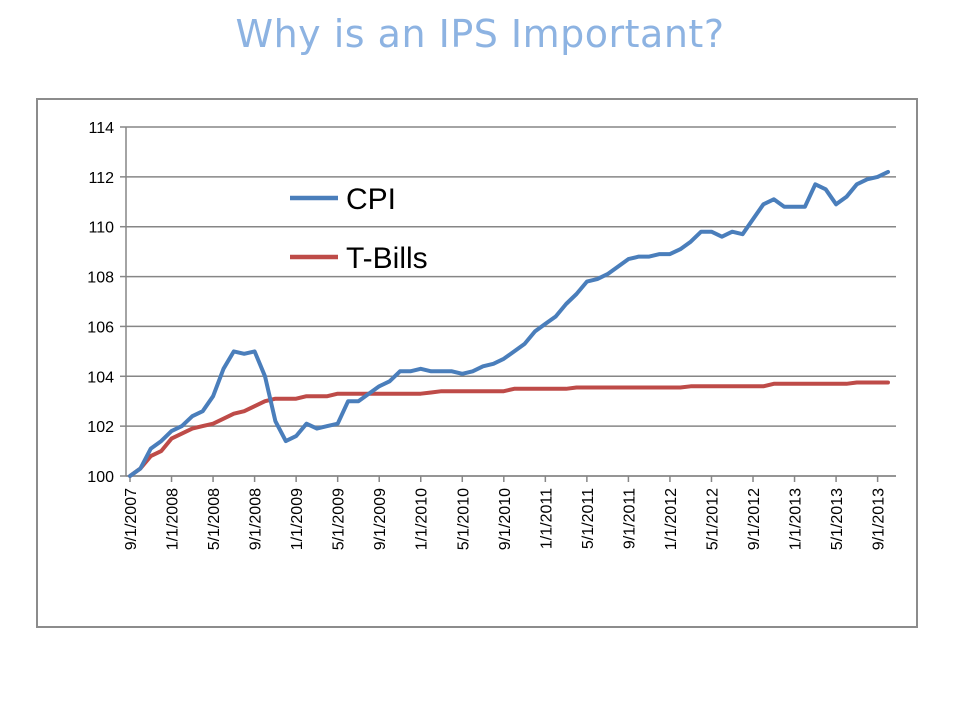  Describe the element at coordinates (101, 178) in the screenshot. I see `y-tick-label: 112` at that location.